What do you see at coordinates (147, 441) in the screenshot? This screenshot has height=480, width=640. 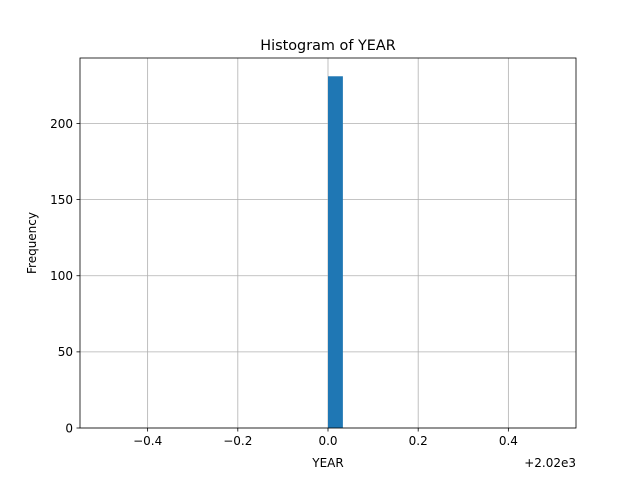 I see `x-tick-label: −0.4` at bounding box center [147, 441].